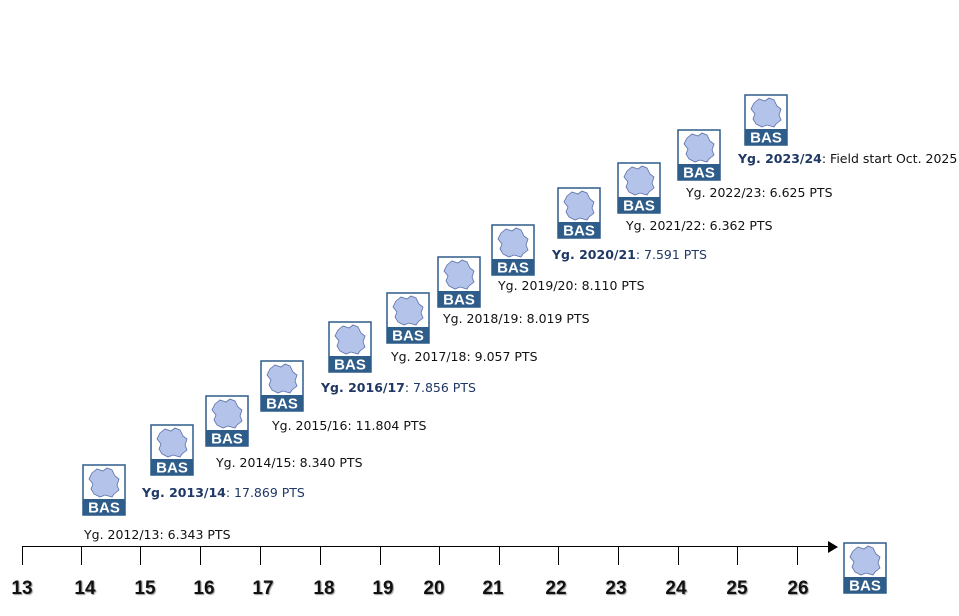 The height and width of the screenshot is (616, 959). I want to click on bas-logo-2022-23: BAS, so click(699, 155).